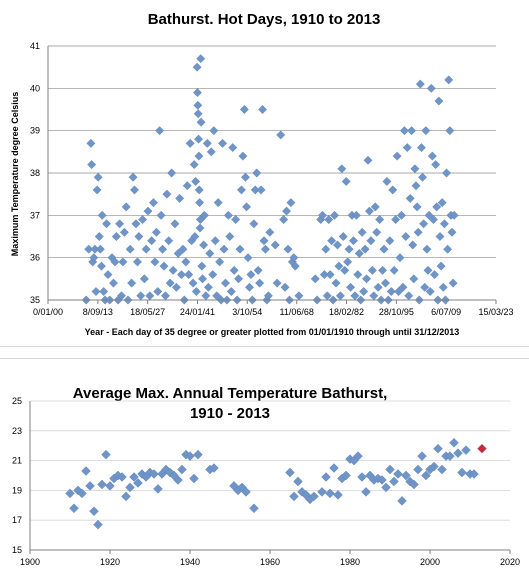 This screenshot has width=529, height=579. Describe the element at coordinates (264, 19) in the screenshot. I see `chart-title: Bathurst. Hot Days, 1910 to 2013` at that location.